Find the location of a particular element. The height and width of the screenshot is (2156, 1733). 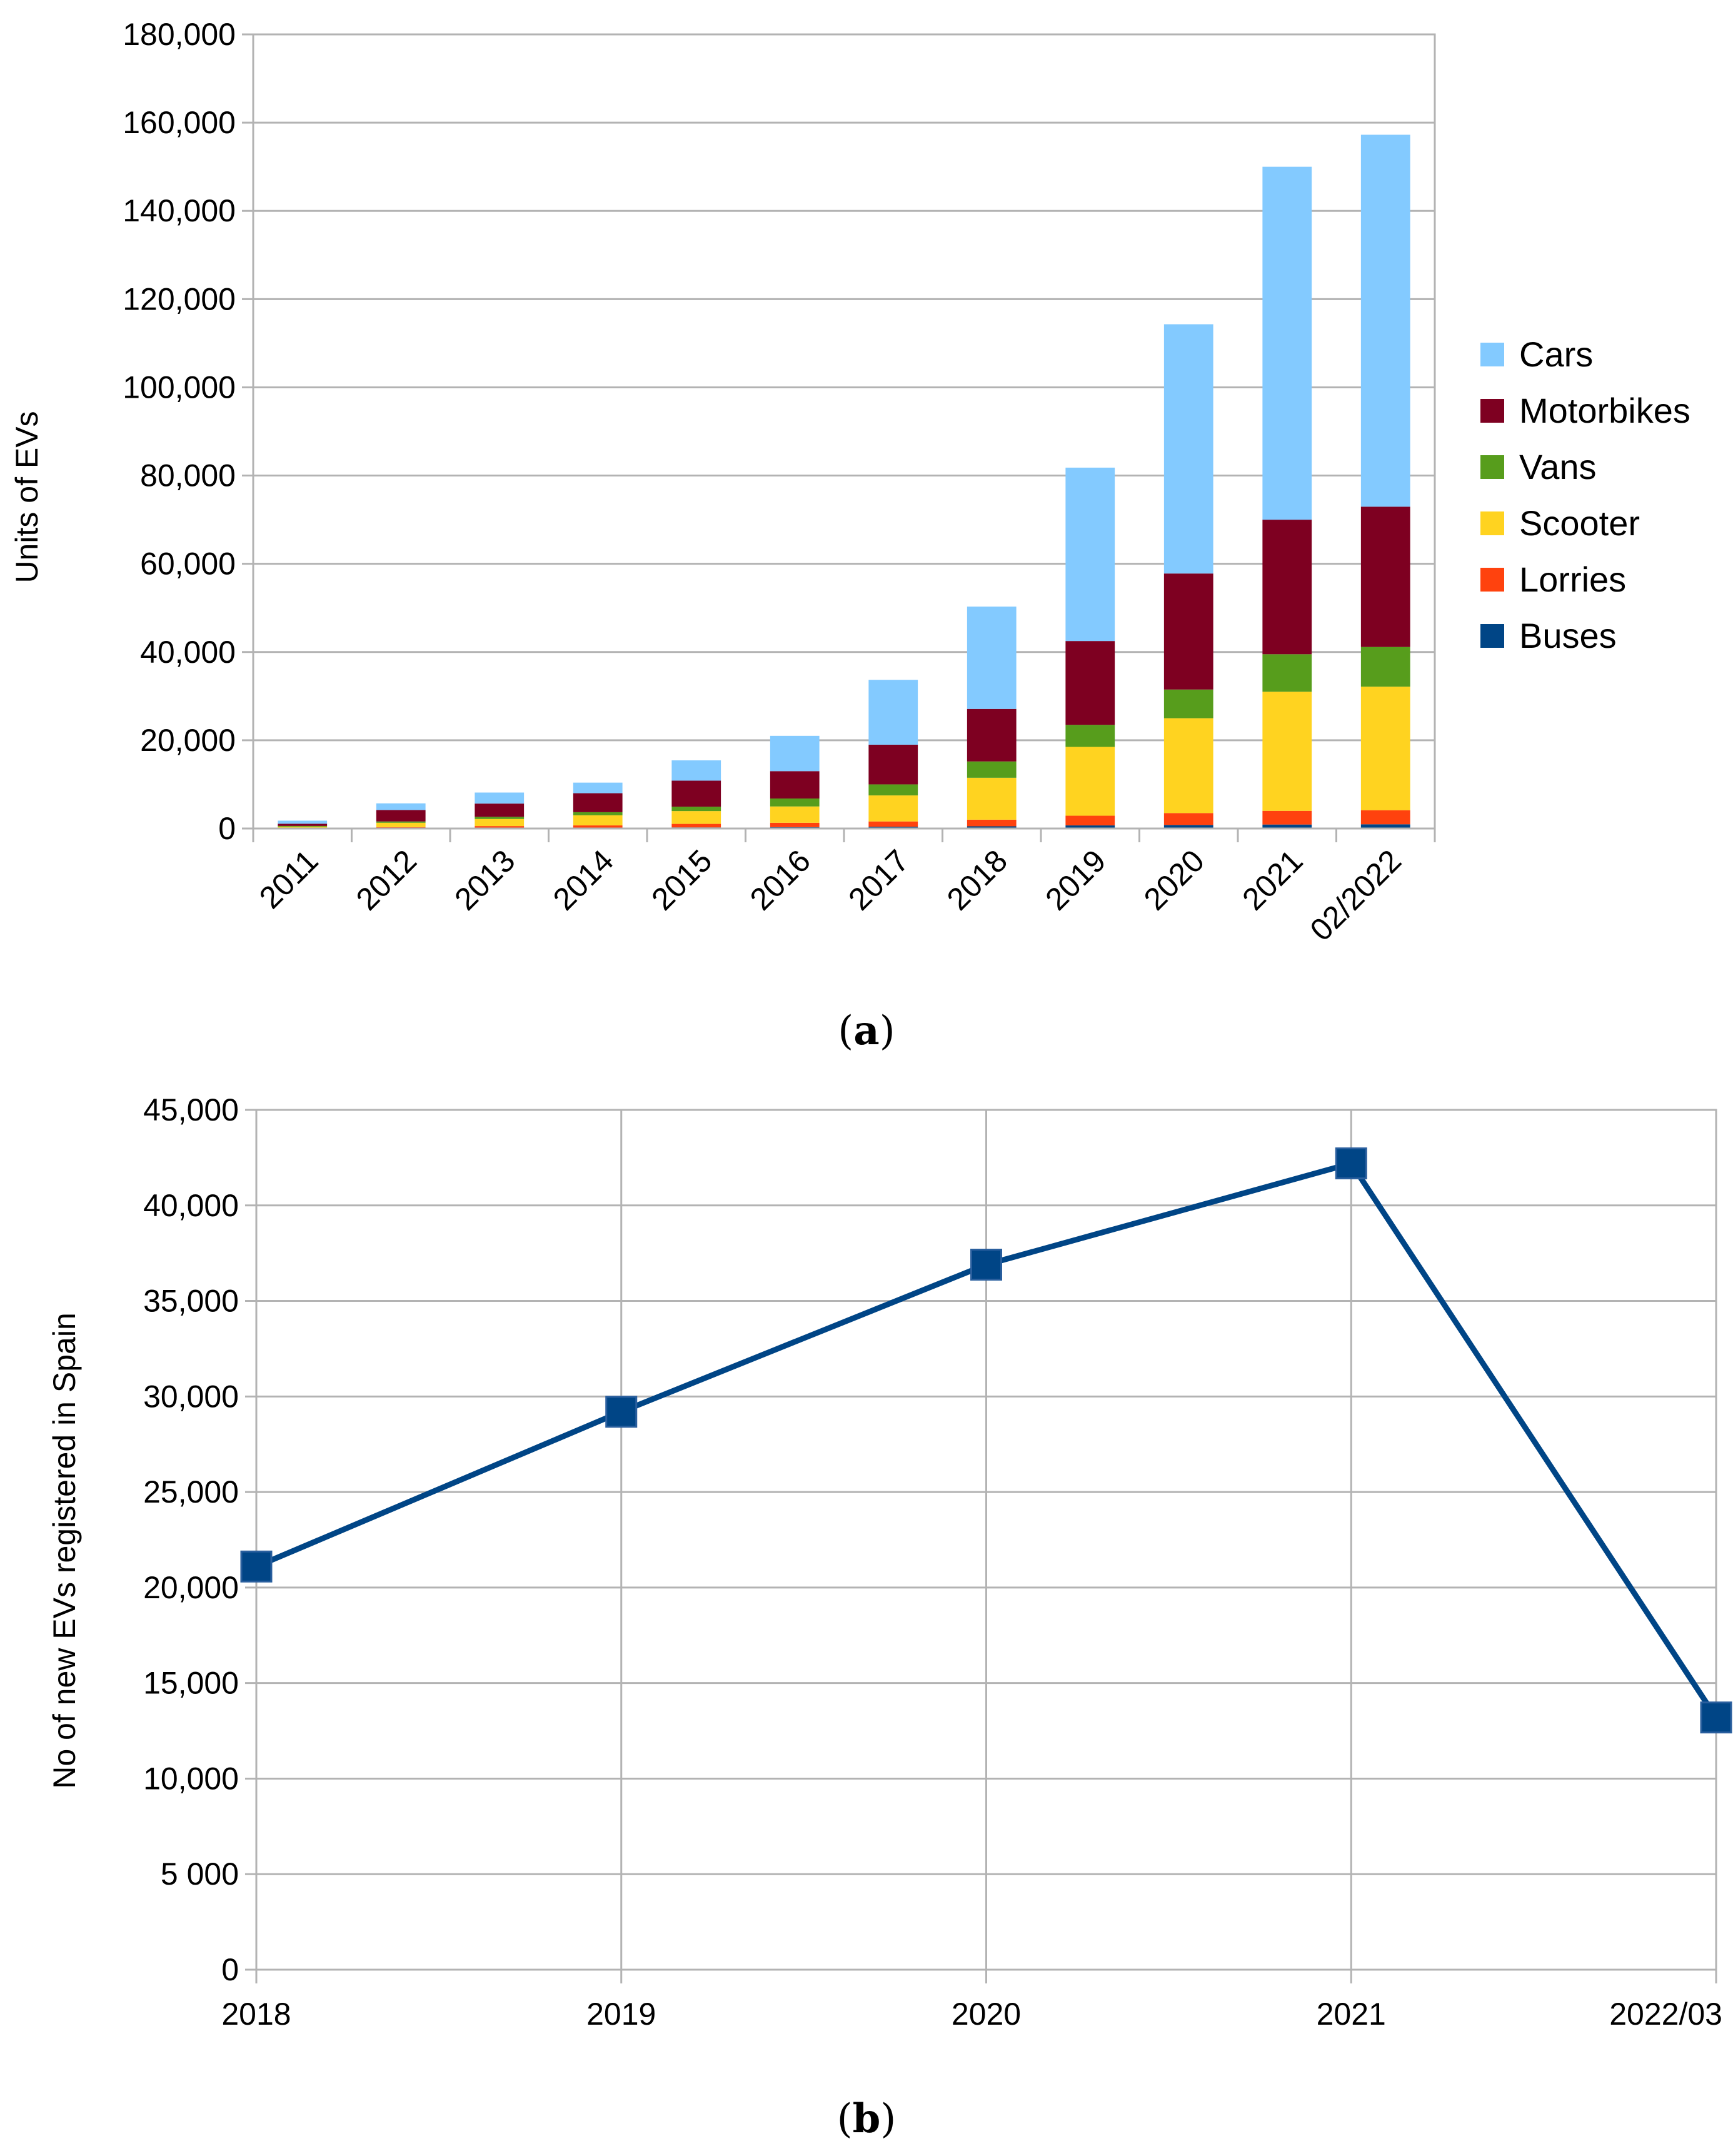

bar-cars-2013 is located at coordinates (500, 798).